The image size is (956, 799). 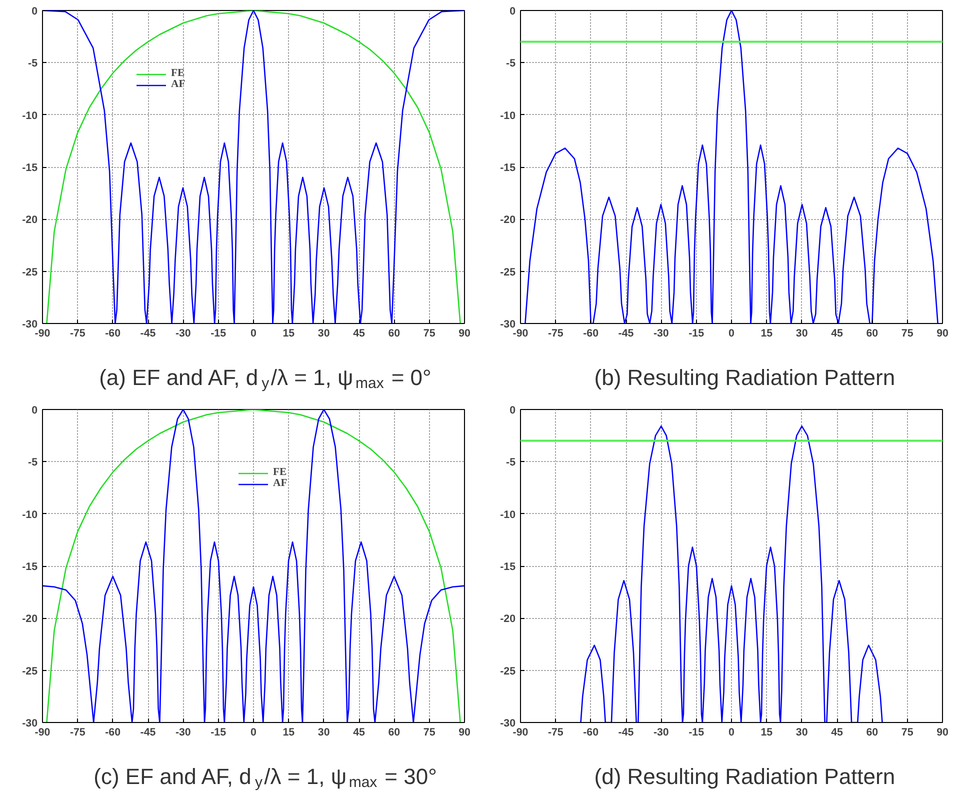 What do you see at coordinates (731, 574) in the screenshot?
I see `line-series` at bounding box center [731, 574].